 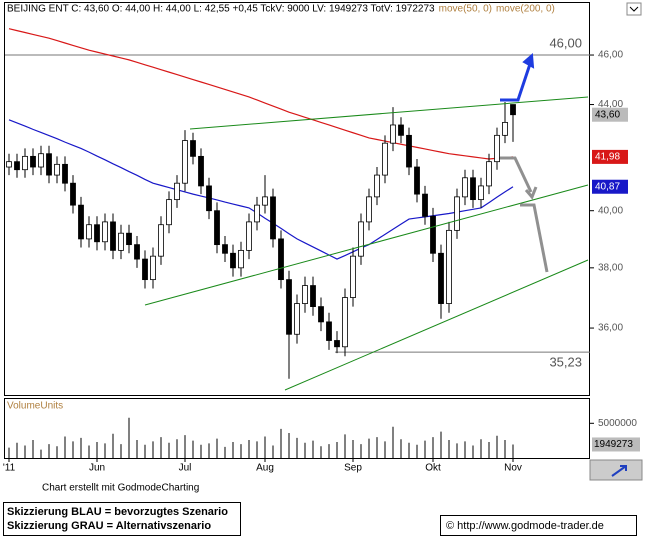 I want to click on x-tick-label: Jun, so click(x=97, y=468).